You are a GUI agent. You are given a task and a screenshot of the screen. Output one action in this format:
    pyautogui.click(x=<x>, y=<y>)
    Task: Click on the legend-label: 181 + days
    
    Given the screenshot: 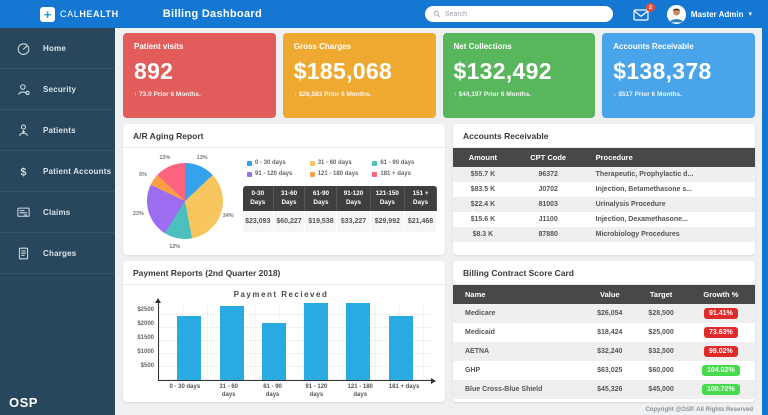 What is the action you would take?
    pyautogui.click(x=395, y=174)
    